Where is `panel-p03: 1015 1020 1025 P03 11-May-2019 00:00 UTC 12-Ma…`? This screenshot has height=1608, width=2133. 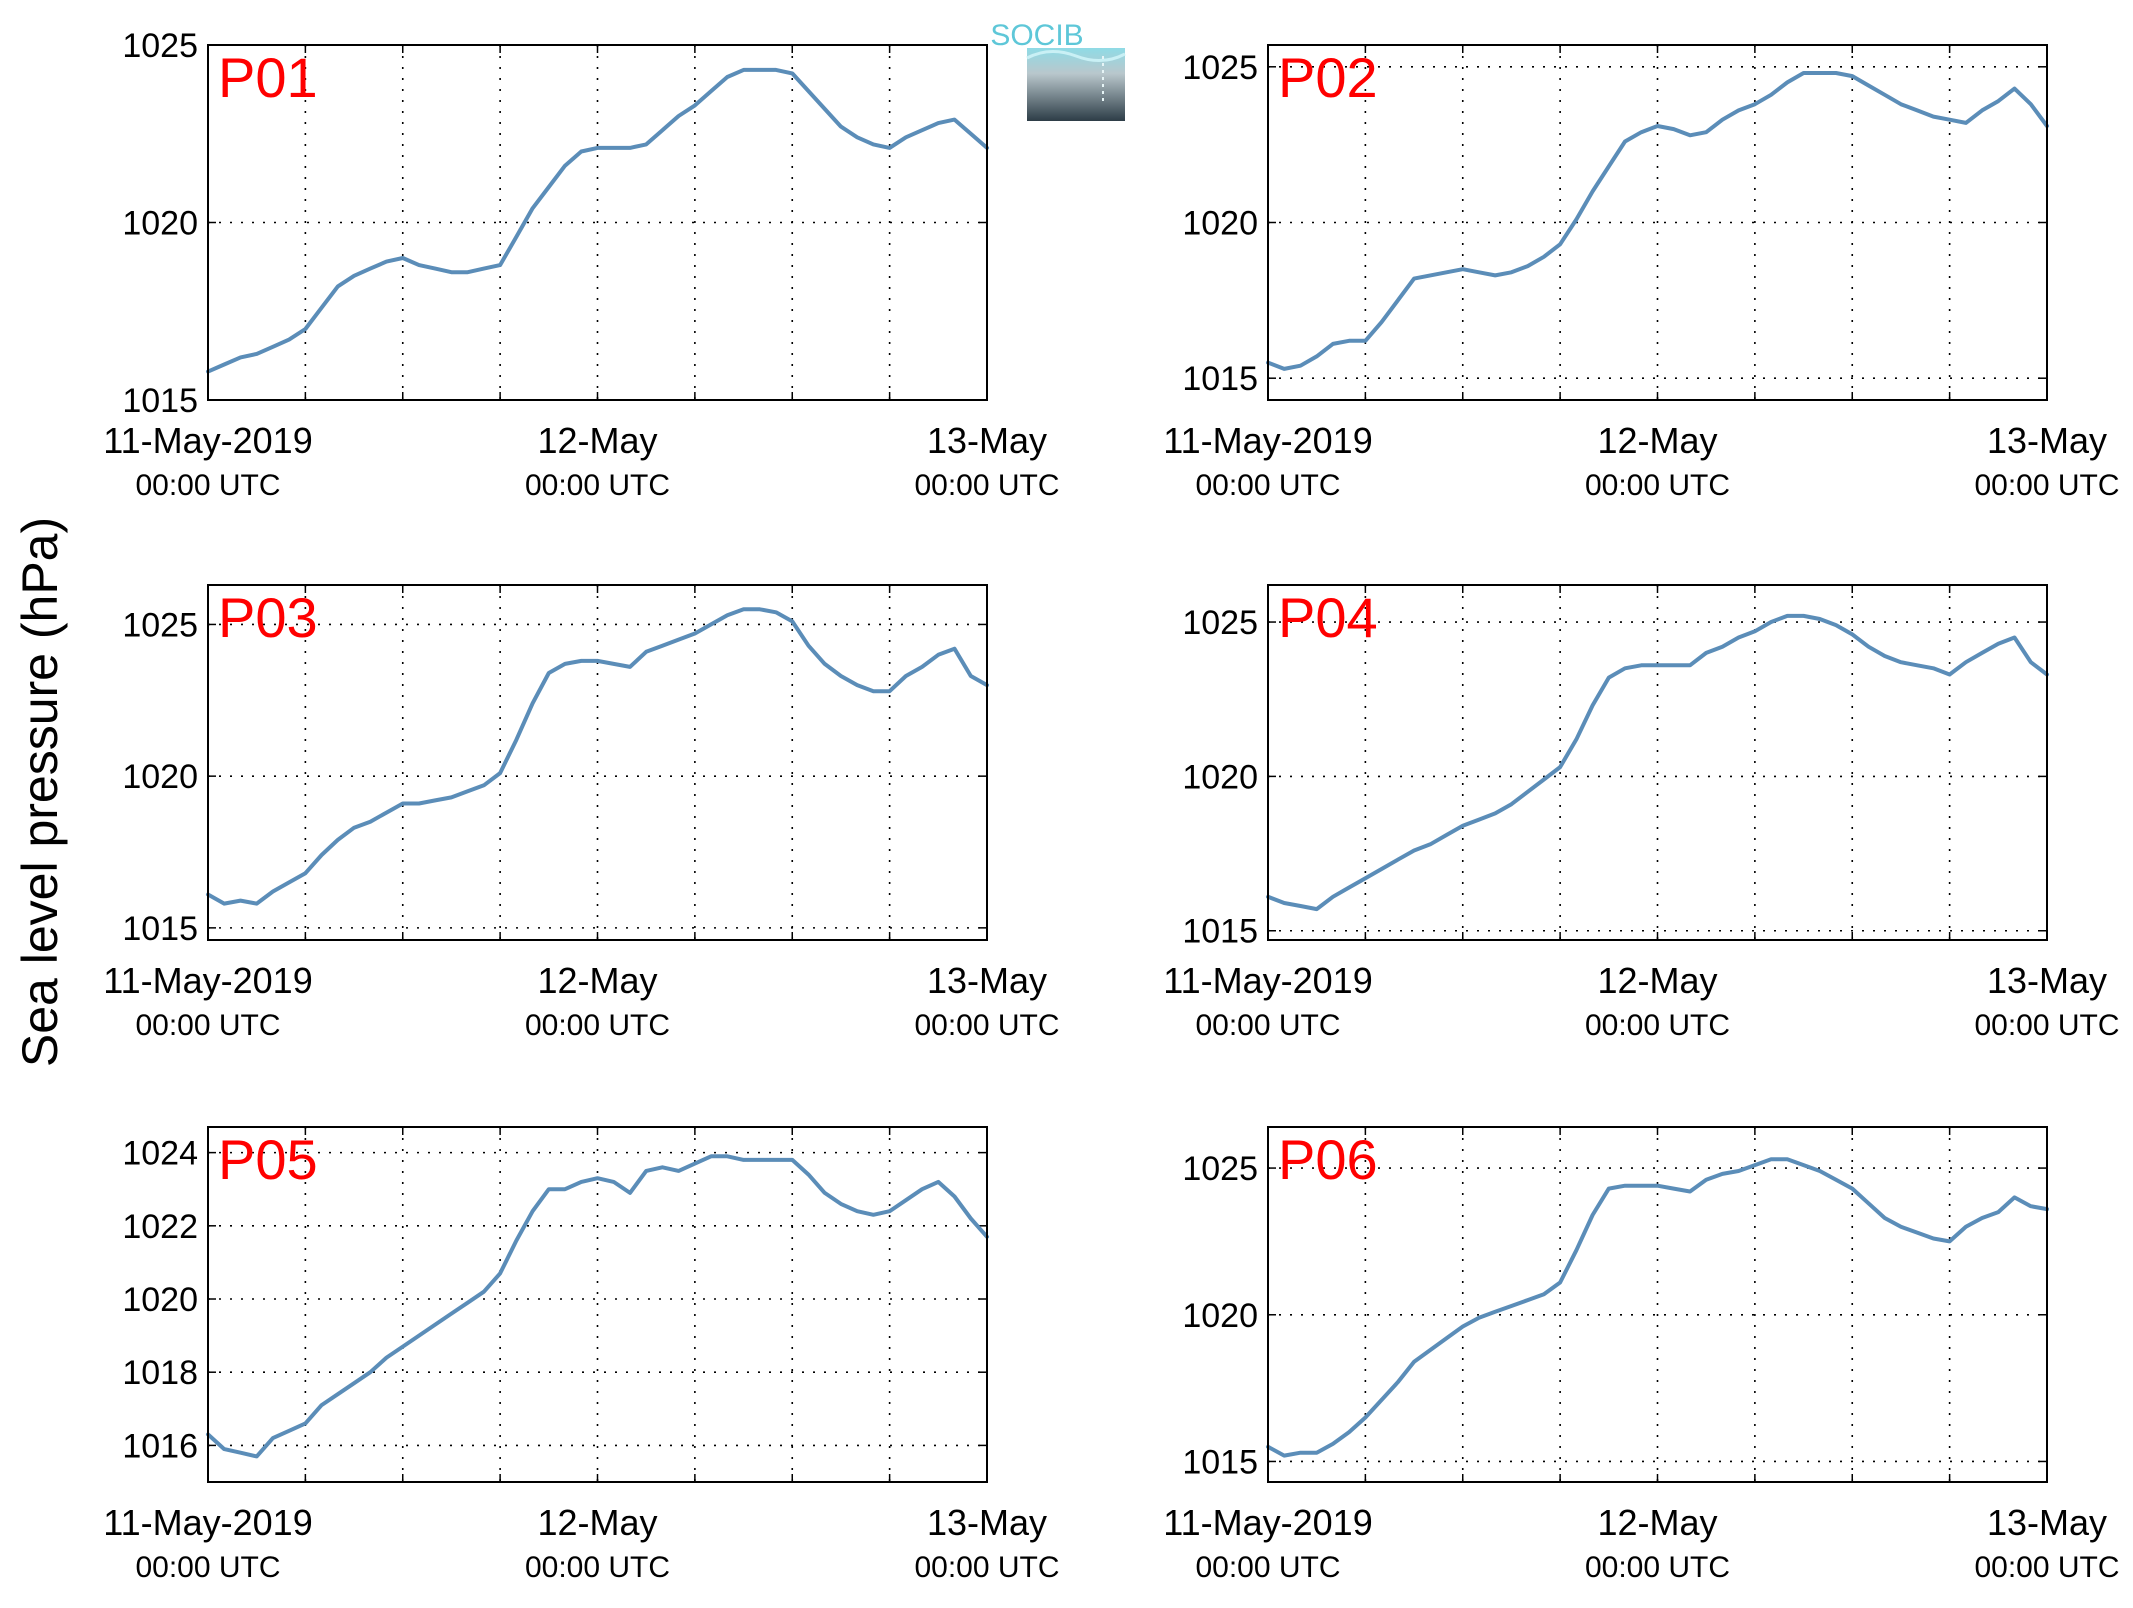 panel-p03: 1015 1020 1025 P03 11-May-2019 00:00 UTC 12-Ma… is located at coordinates (581, 813).